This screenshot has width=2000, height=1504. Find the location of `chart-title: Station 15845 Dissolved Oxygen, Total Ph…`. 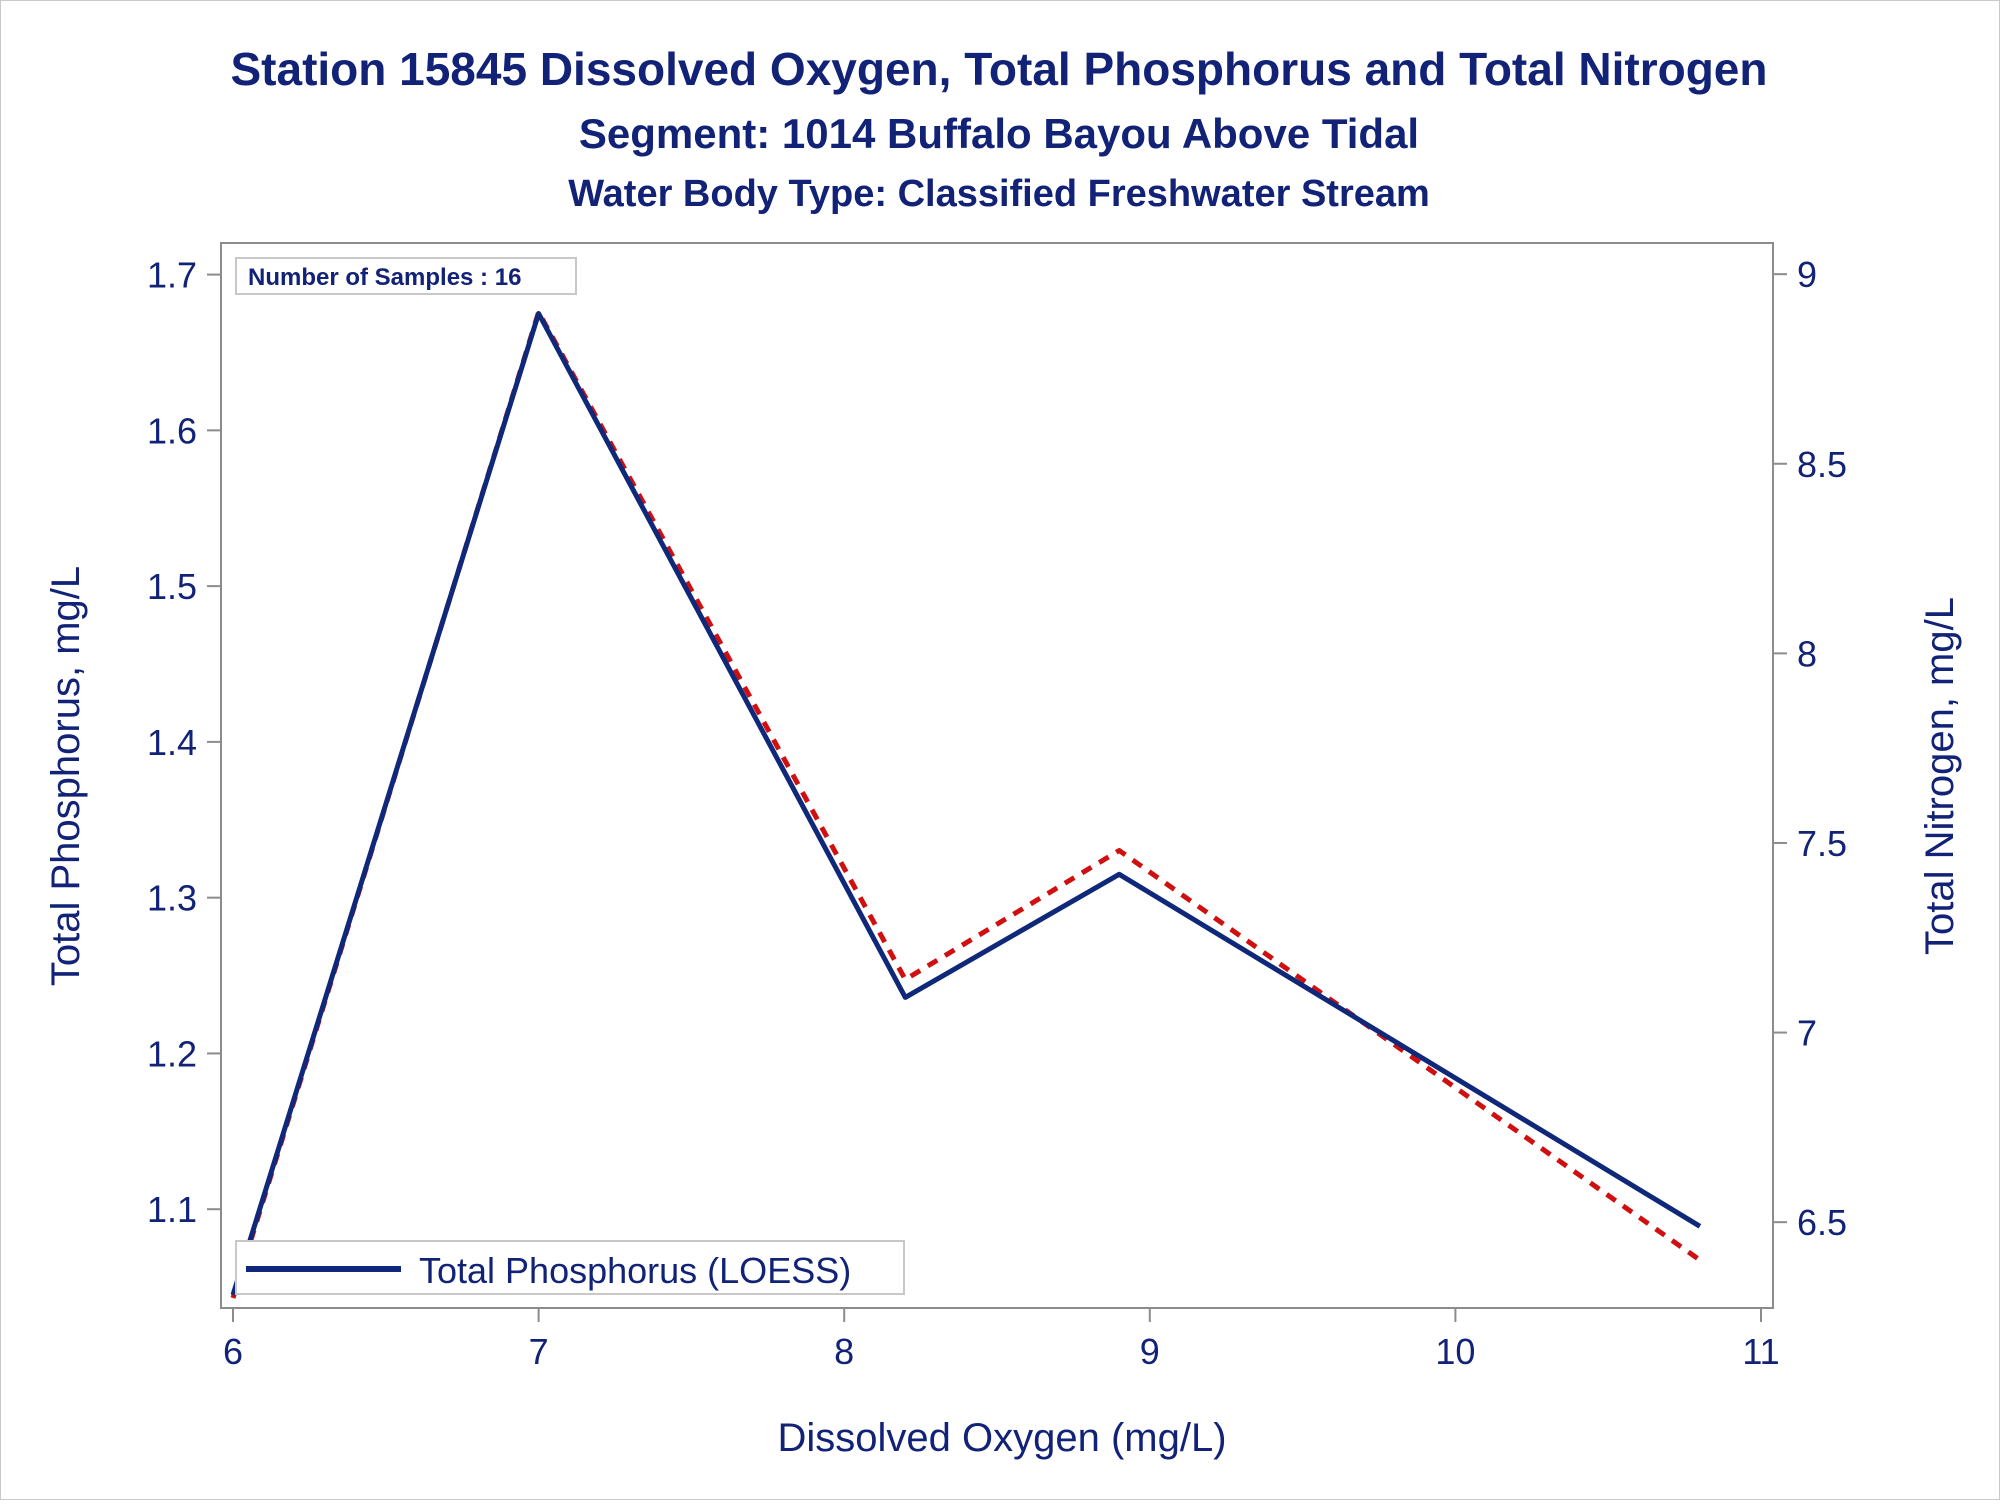

chart-title: Station 15845 Dissolved Oxygen, Total Ph… is located at coordinates (998, 69).